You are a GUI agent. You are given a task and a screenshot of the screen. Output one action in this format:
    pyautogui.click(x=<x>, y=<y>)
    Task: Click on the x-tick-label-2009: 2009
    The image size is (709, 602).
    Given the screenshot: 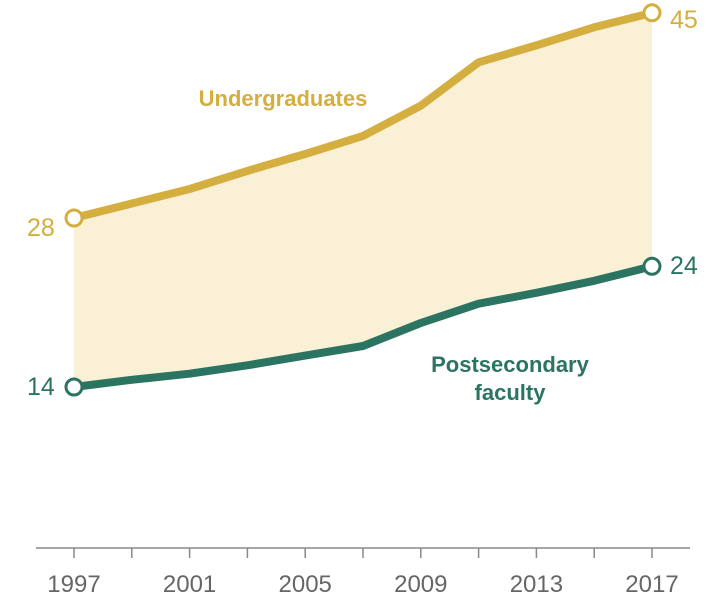 What is the action you would take?
    pyautogui.click(x=420, y=584)
    